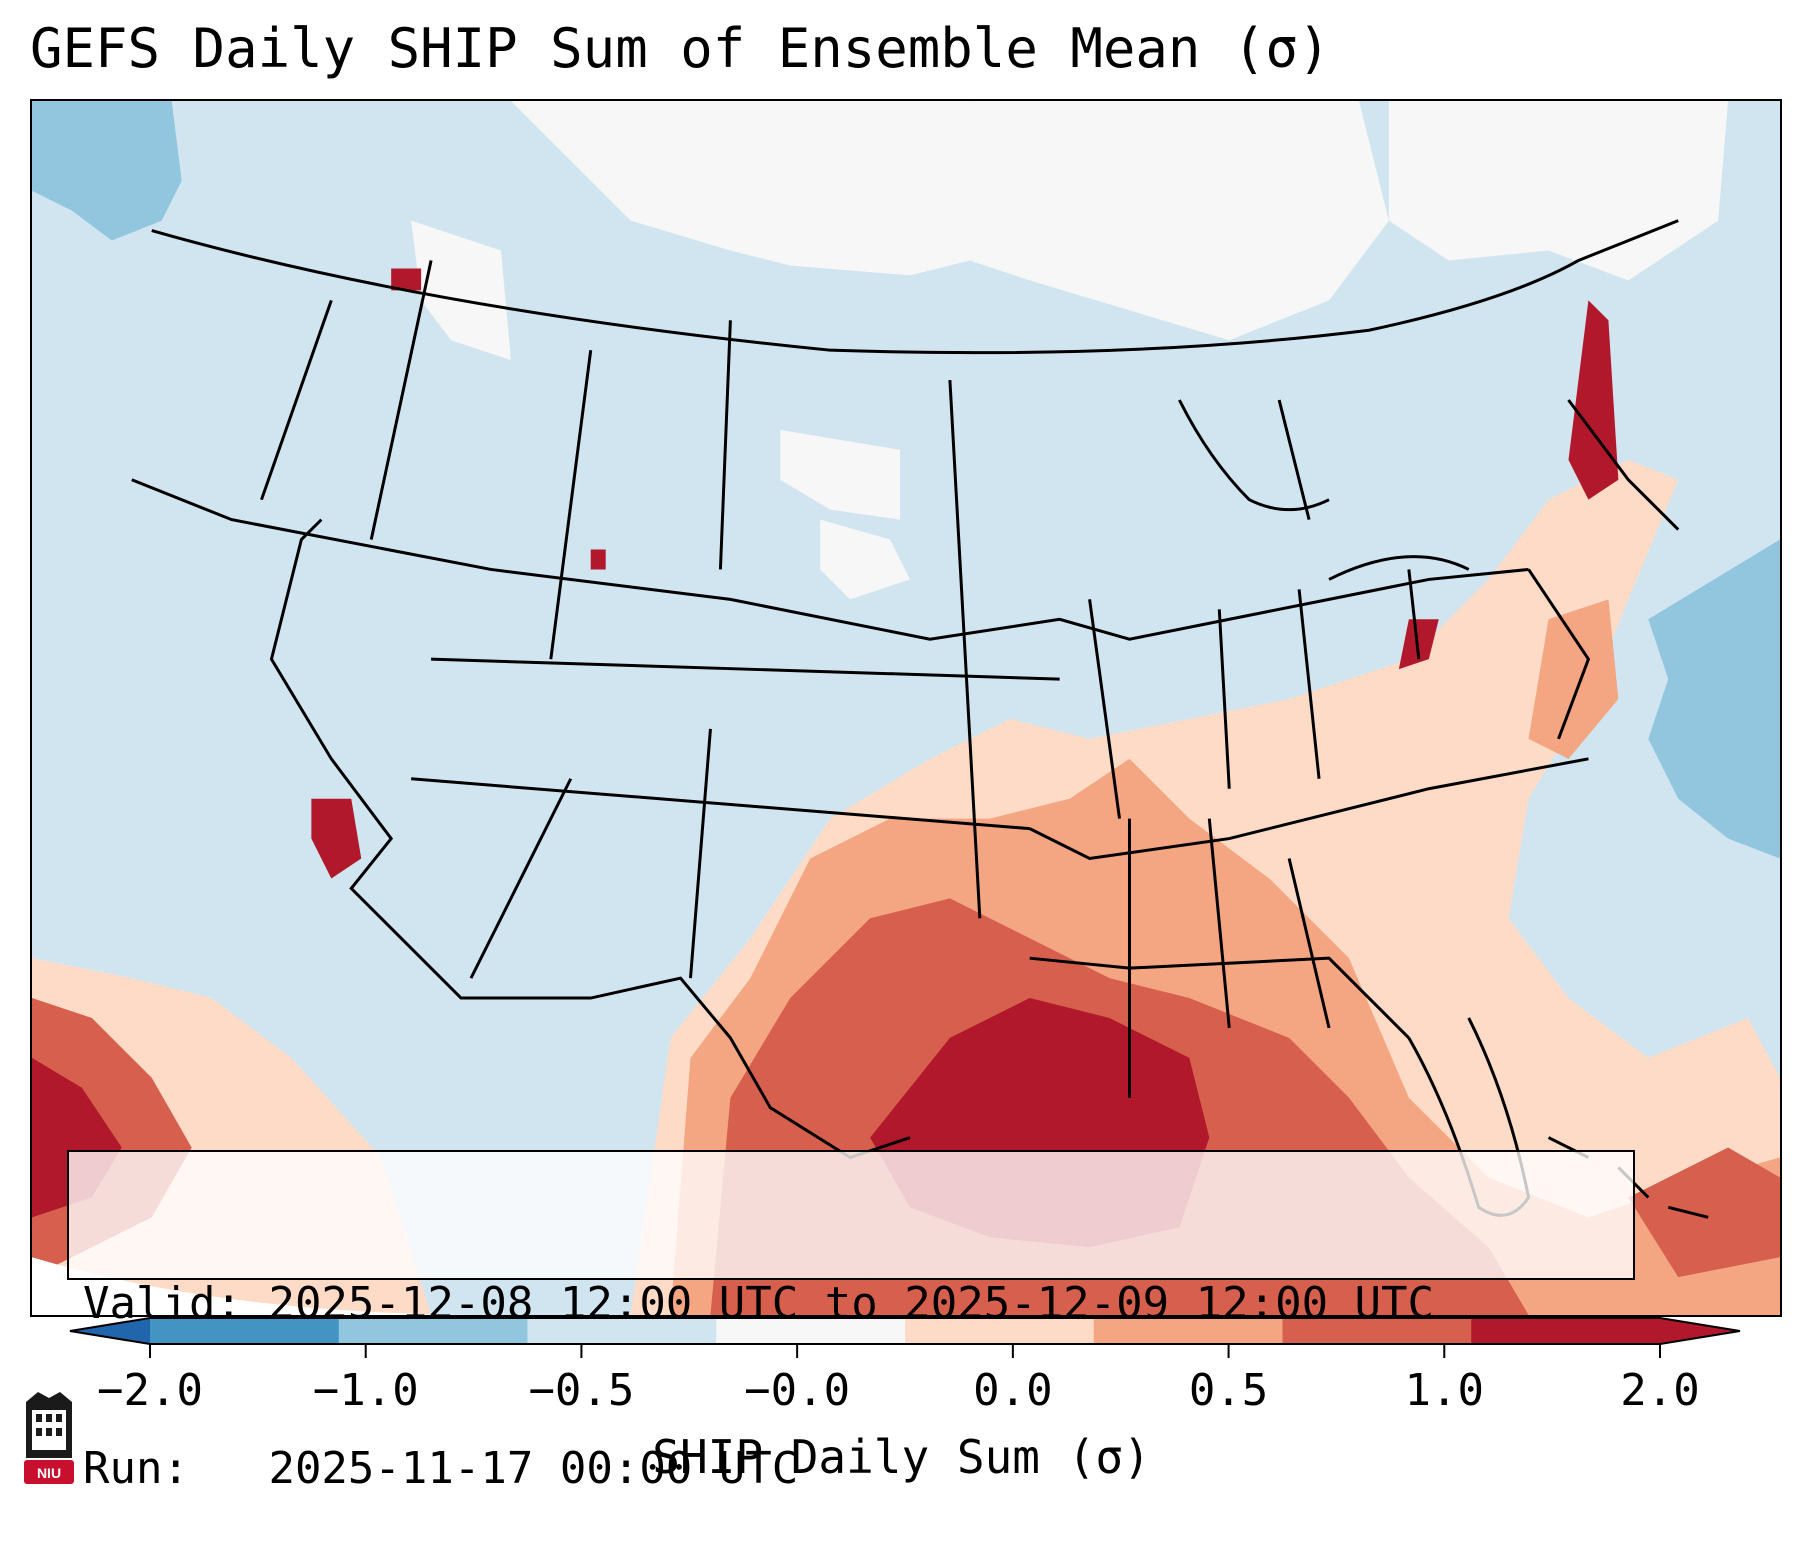 The image size is (1803, 1551). Describe the element at coordinates (1700, 1331) in the screenshot. I see `colorbar-extend-high` at that location.